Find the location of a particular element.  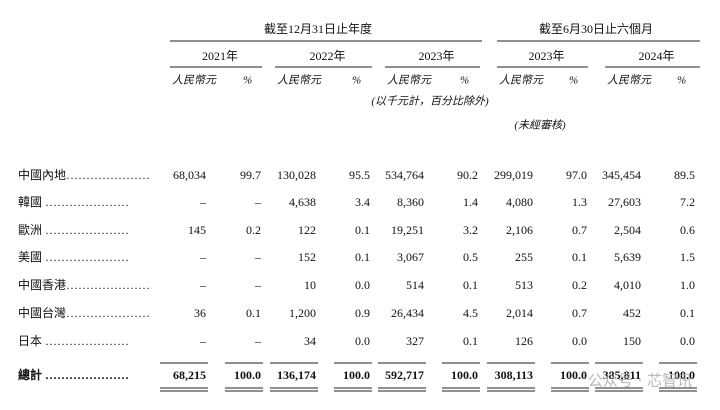

cell: 4,080 is located at coordinates (519, 202).